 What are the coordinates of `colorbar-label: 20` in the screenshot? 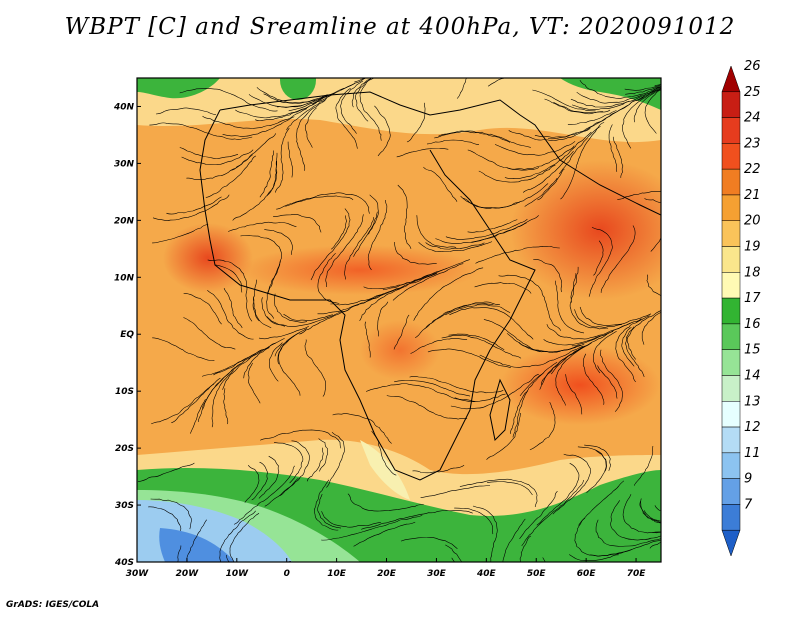 It's located at (752, 221).